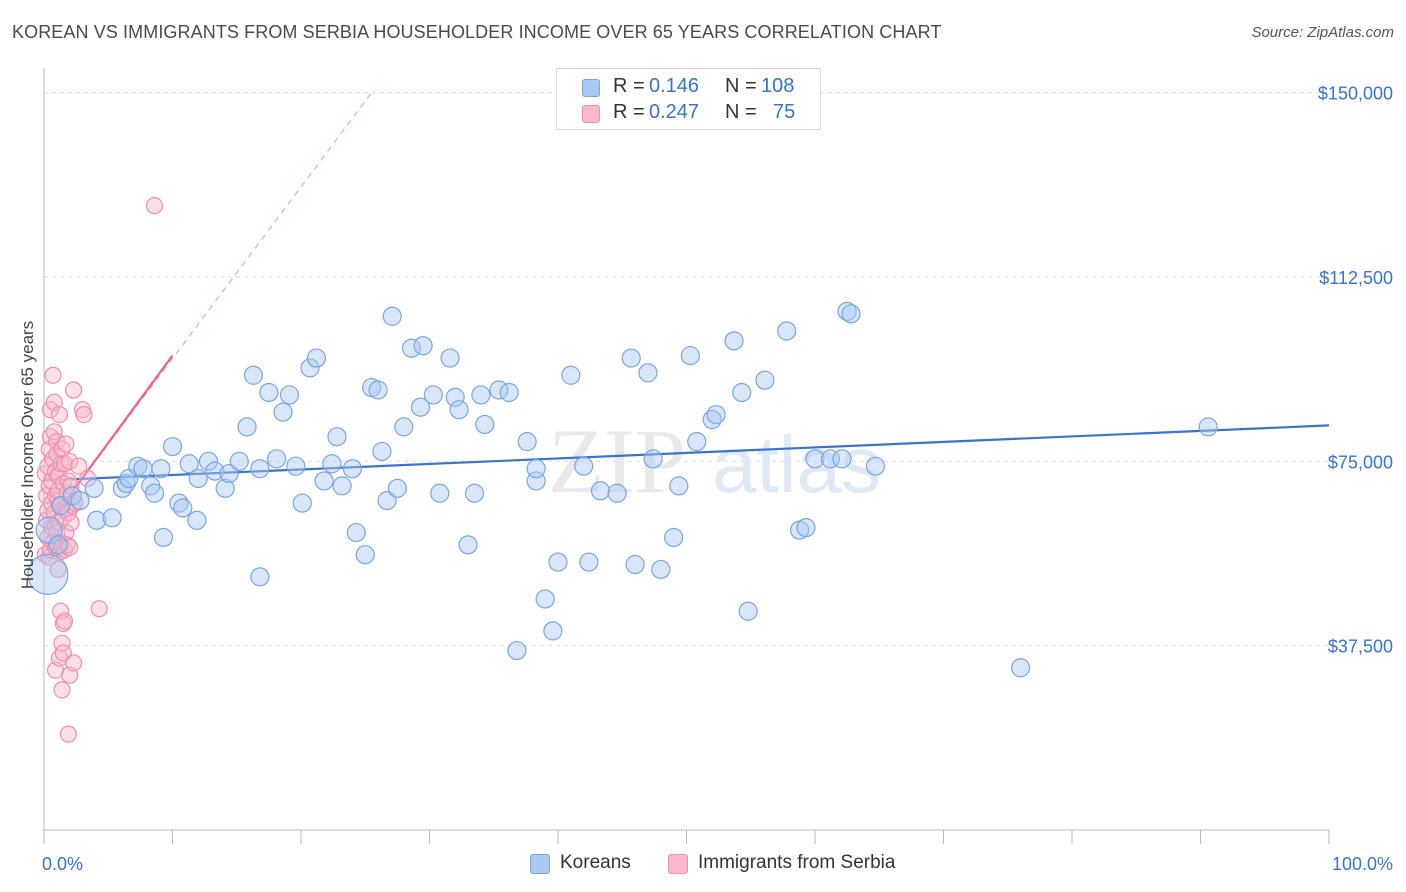  I want to click on series-legend: Koreans Immigrants from Serbia, so click(703, 864).